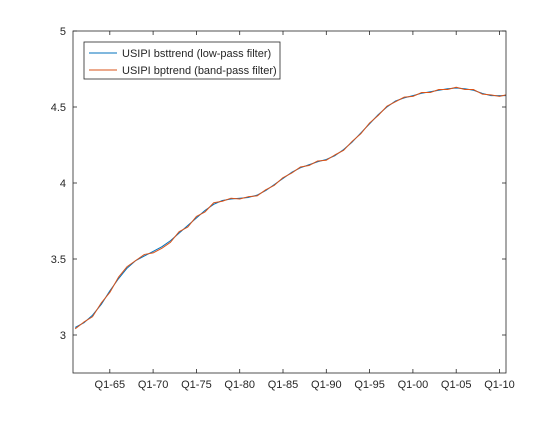 Image resolution: width=560 pixels, height=425 pixels. I want to click on y-tick-label: 3, so click(63, 336).